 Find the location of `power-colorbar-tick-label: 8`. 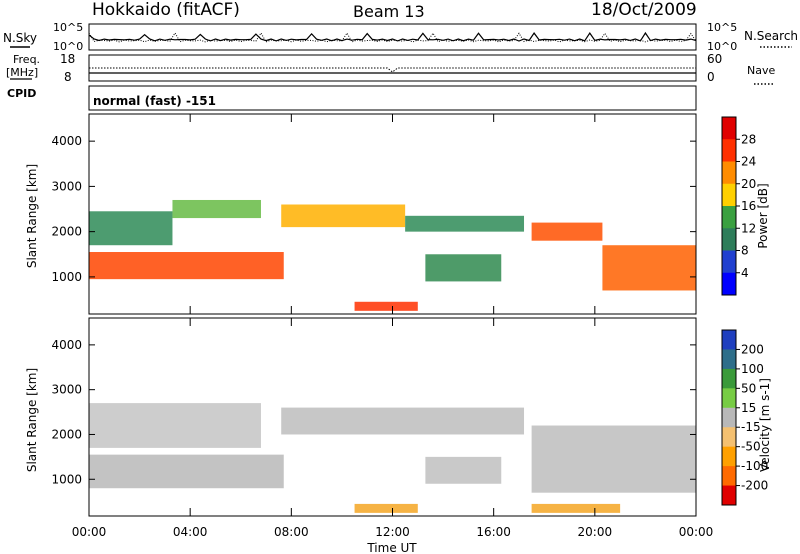

power-colorbar-tick-label: 8 is located at coordinates (745, 251).